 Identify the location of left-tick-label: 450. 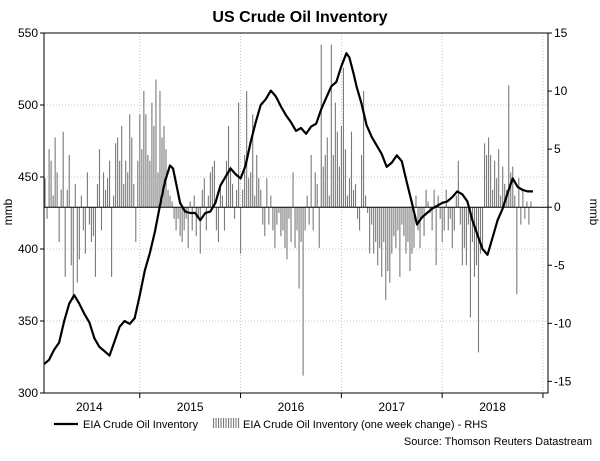
(28, 177).